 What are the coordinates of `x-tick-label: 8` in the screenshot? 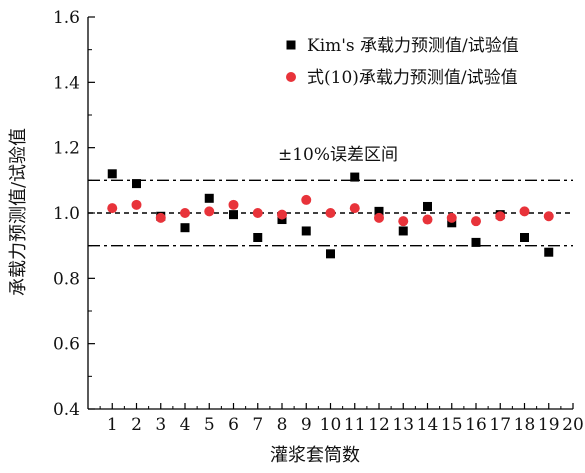 It's located at (282, 425).